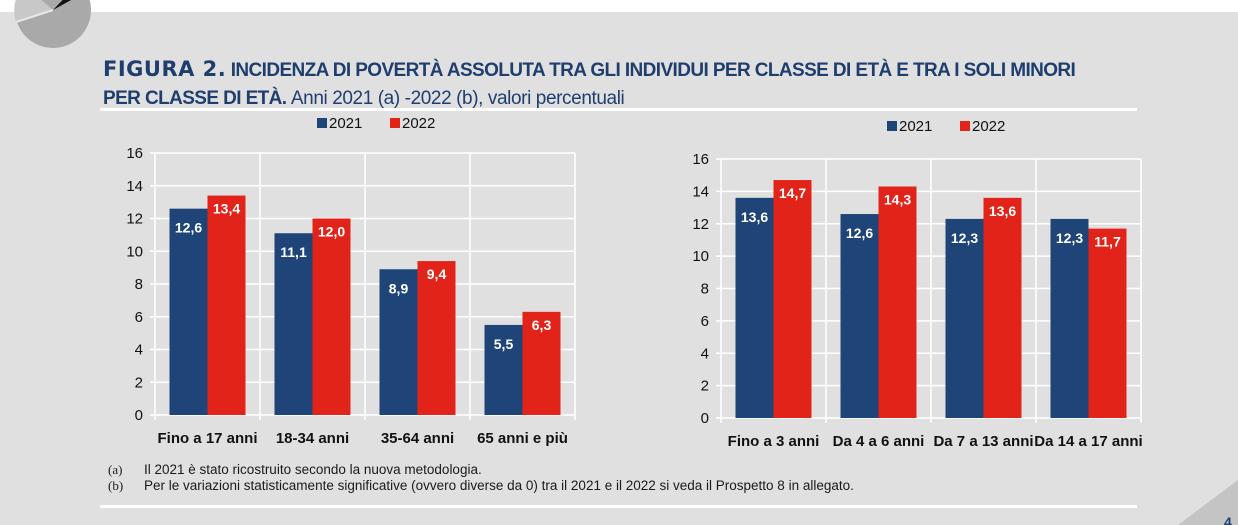  What do you see at coordinates (618, 109) in the screenshot?
I see `top-divider` at bounding box center [618, 109].